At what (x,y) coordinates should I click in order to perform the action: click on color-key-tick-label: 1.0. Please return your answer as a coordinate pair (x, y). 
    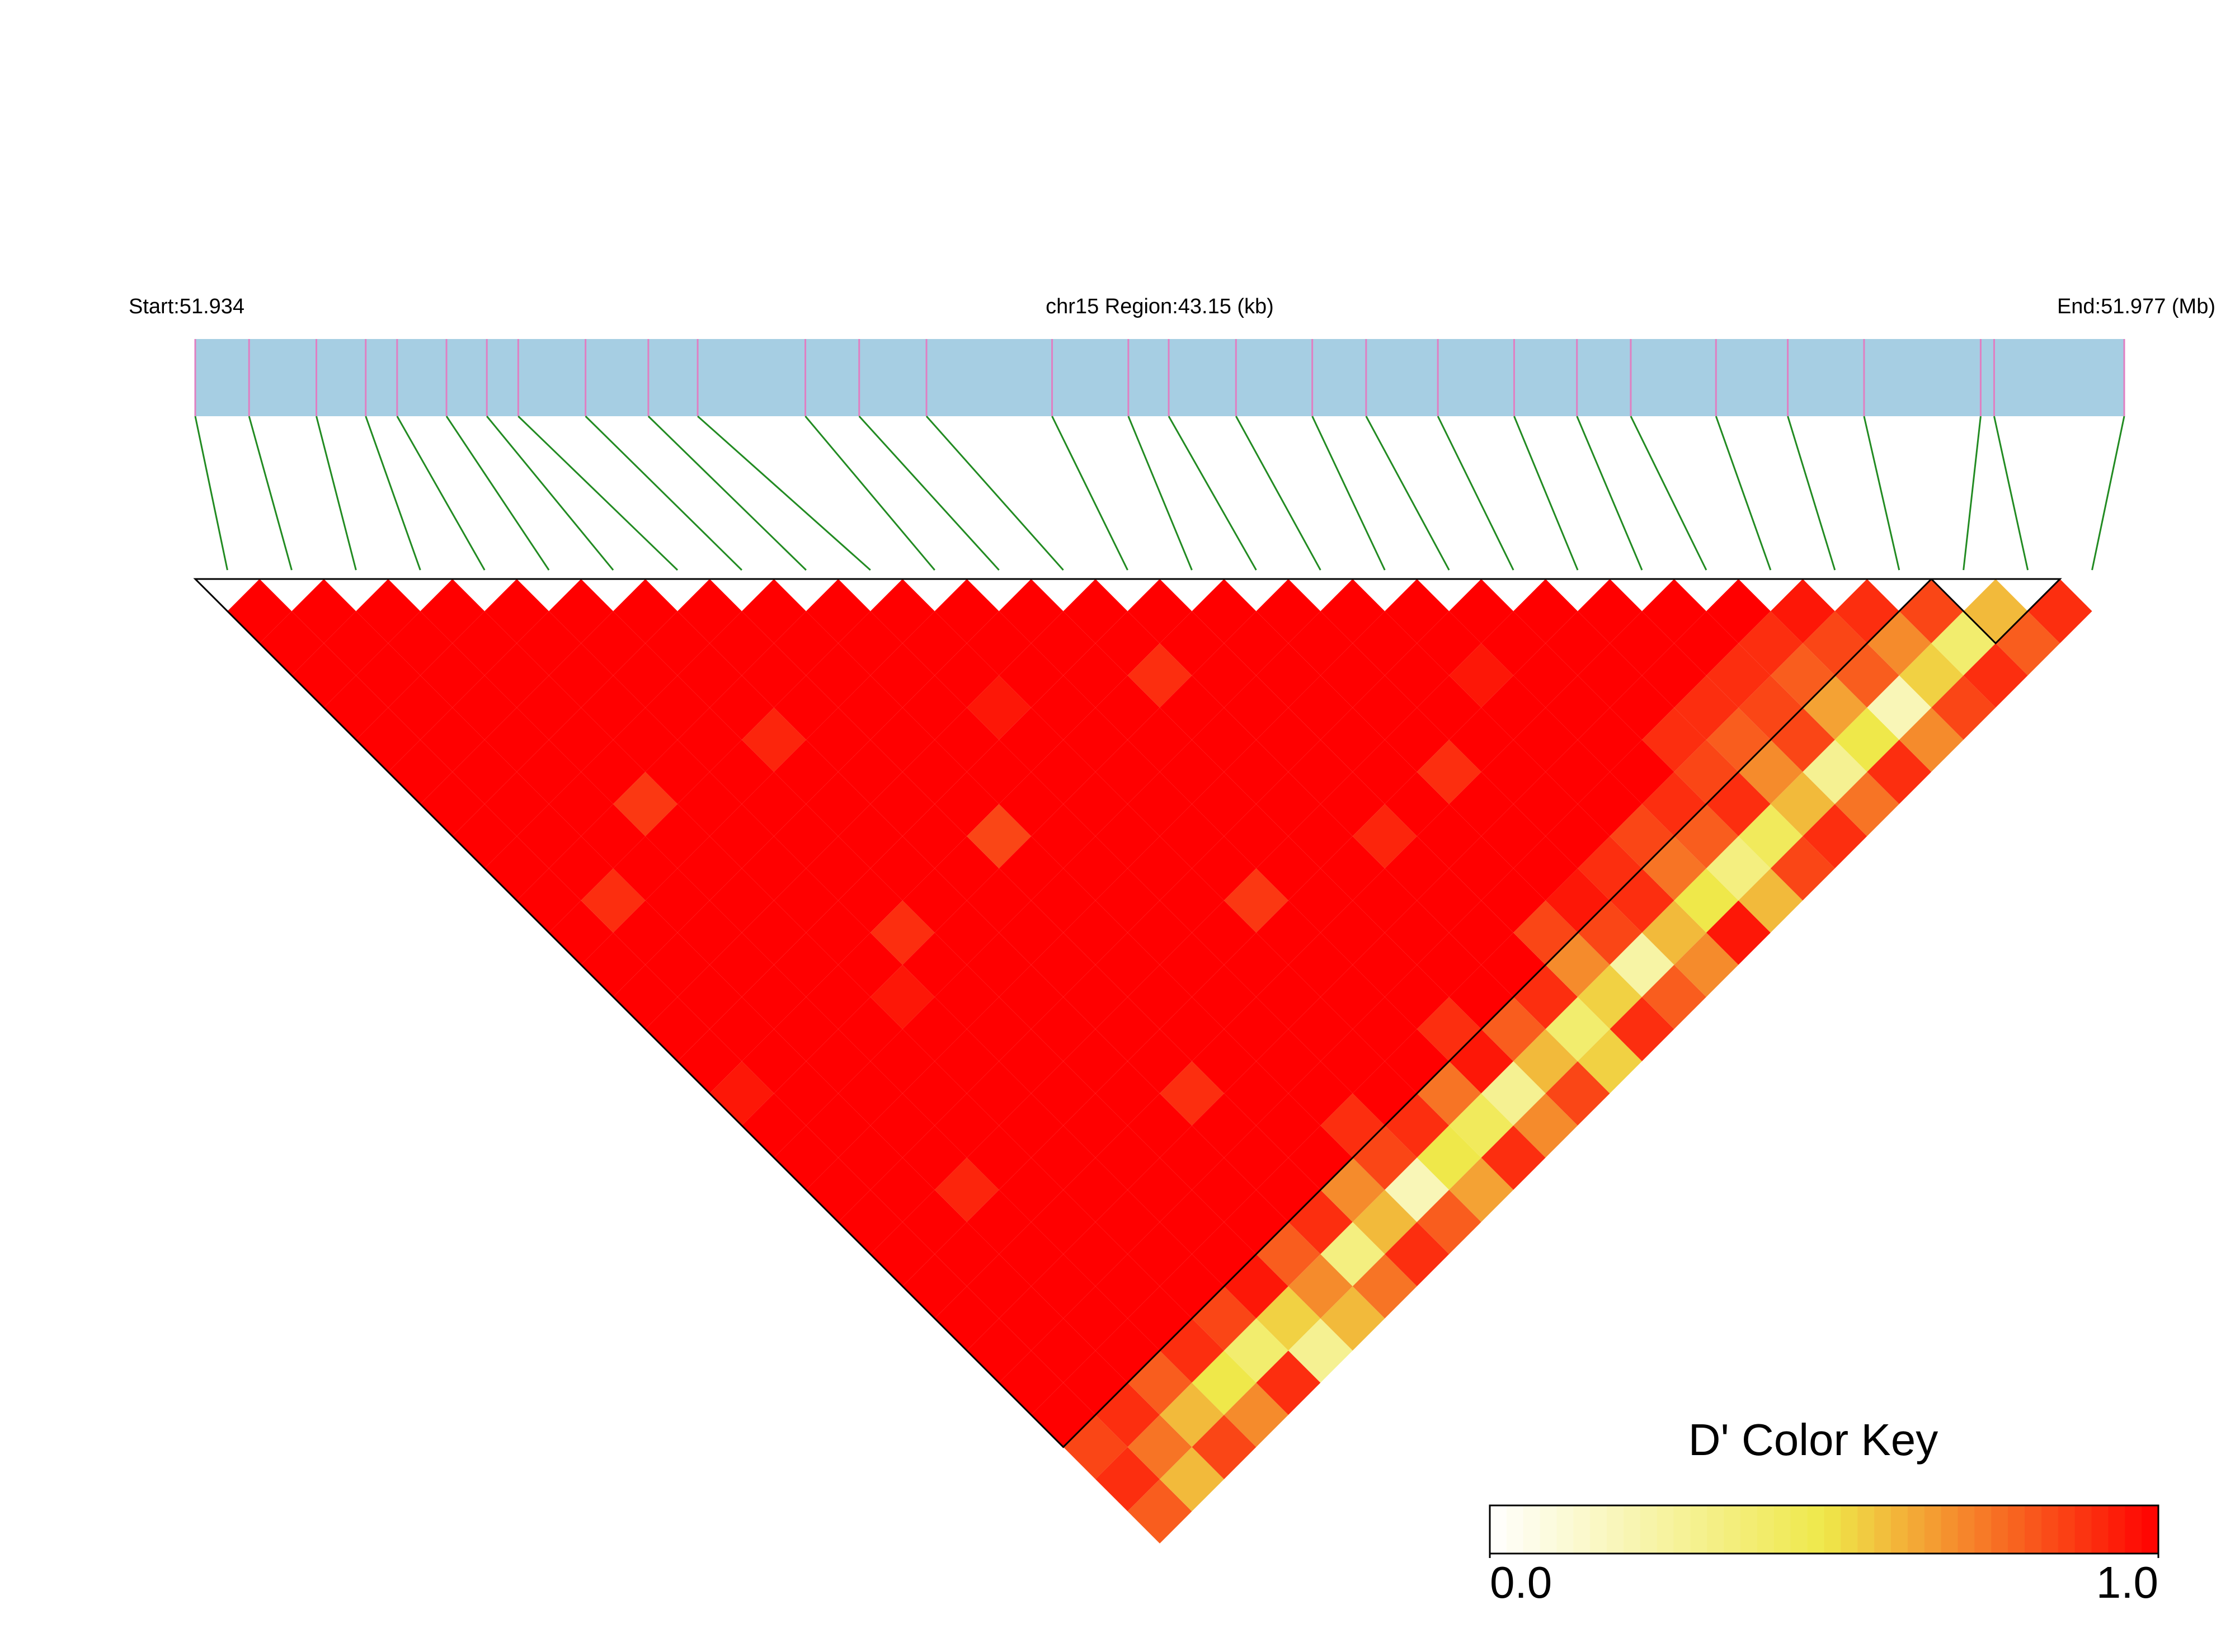
    Looking at the image, I should click on (2127, 1582).